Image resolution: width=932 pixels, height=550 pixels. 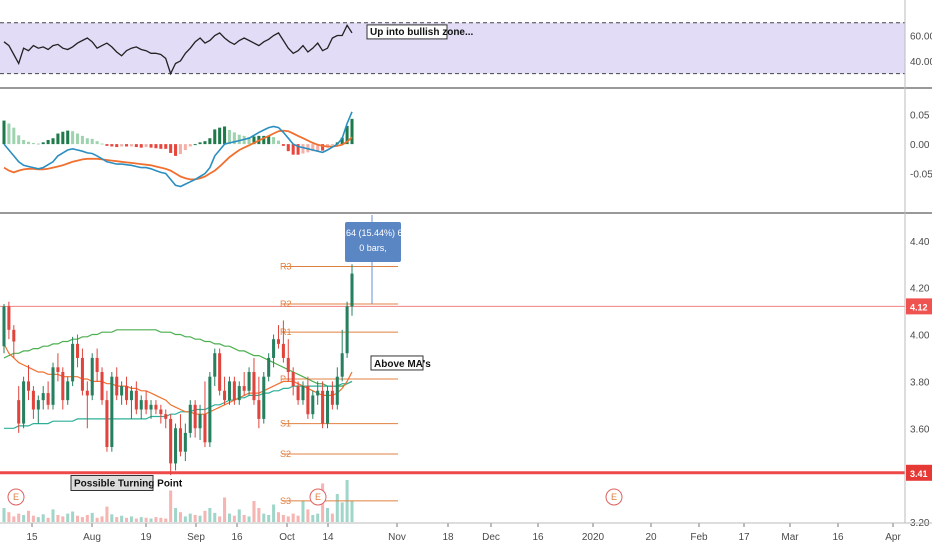 I want to click on time-tick-label: Dec, so click(x=491, y=537).